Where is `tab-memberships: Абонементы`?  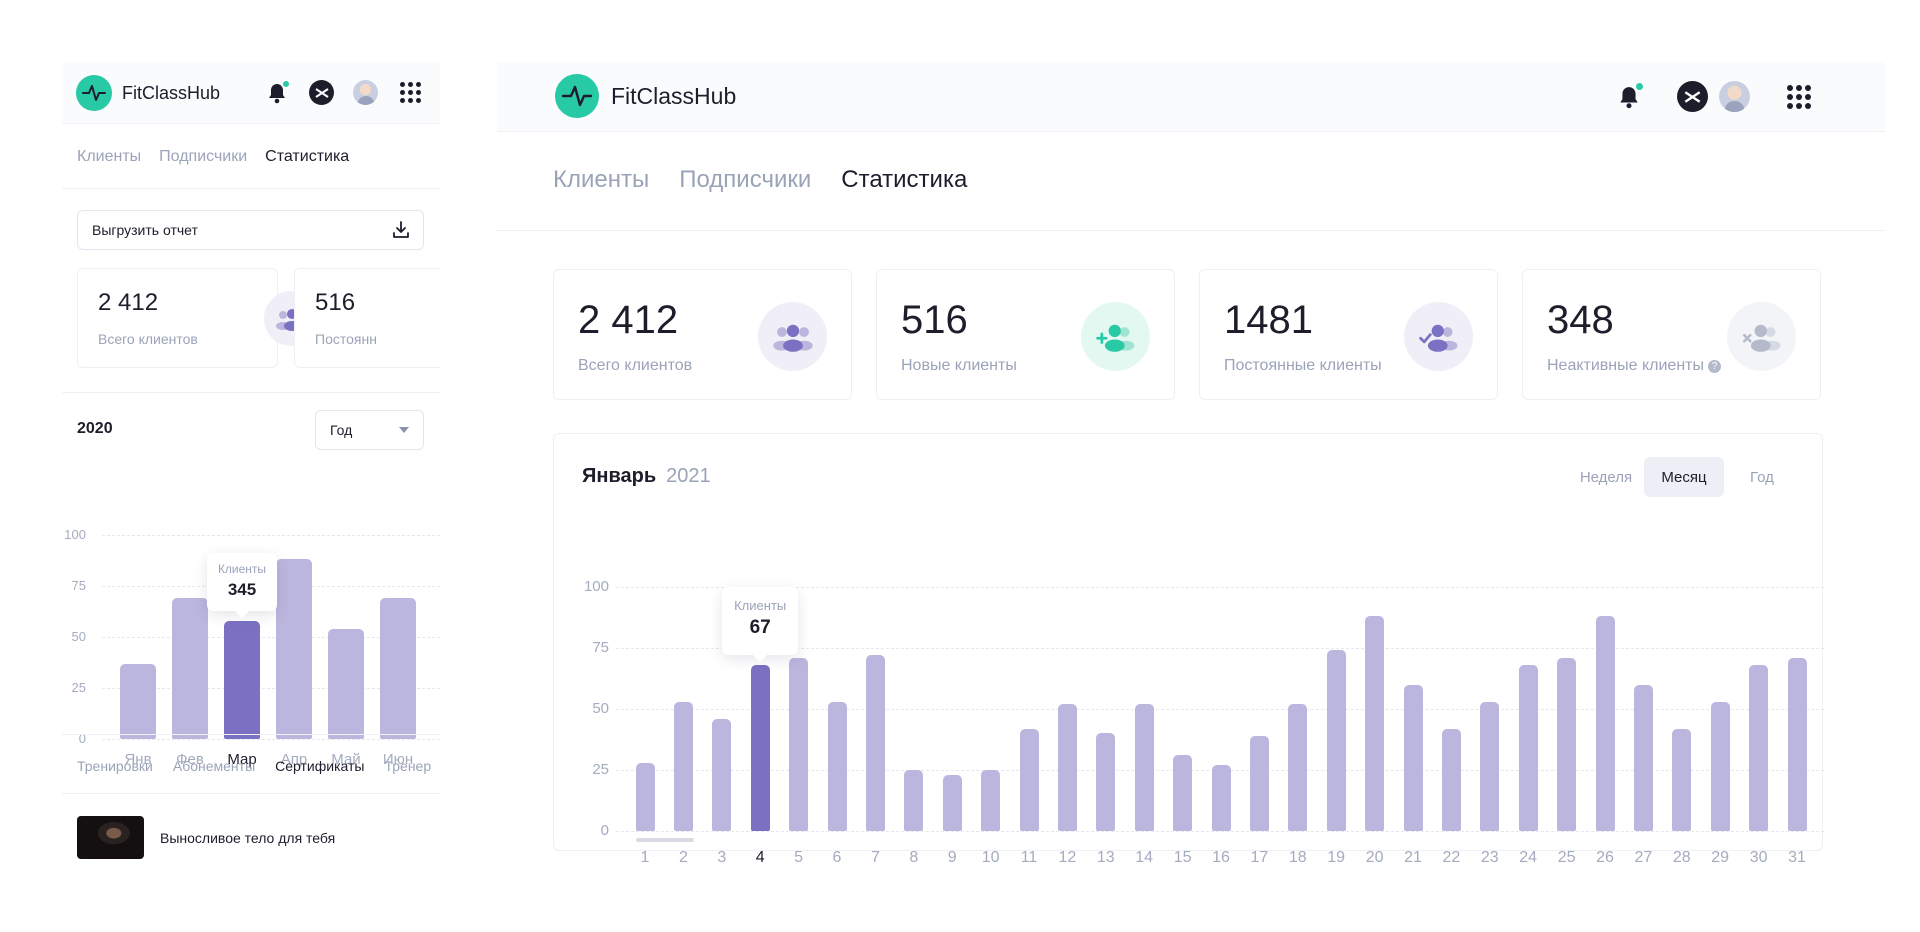
tab-memberships: Абонементы is located at coordinates (214, 766).